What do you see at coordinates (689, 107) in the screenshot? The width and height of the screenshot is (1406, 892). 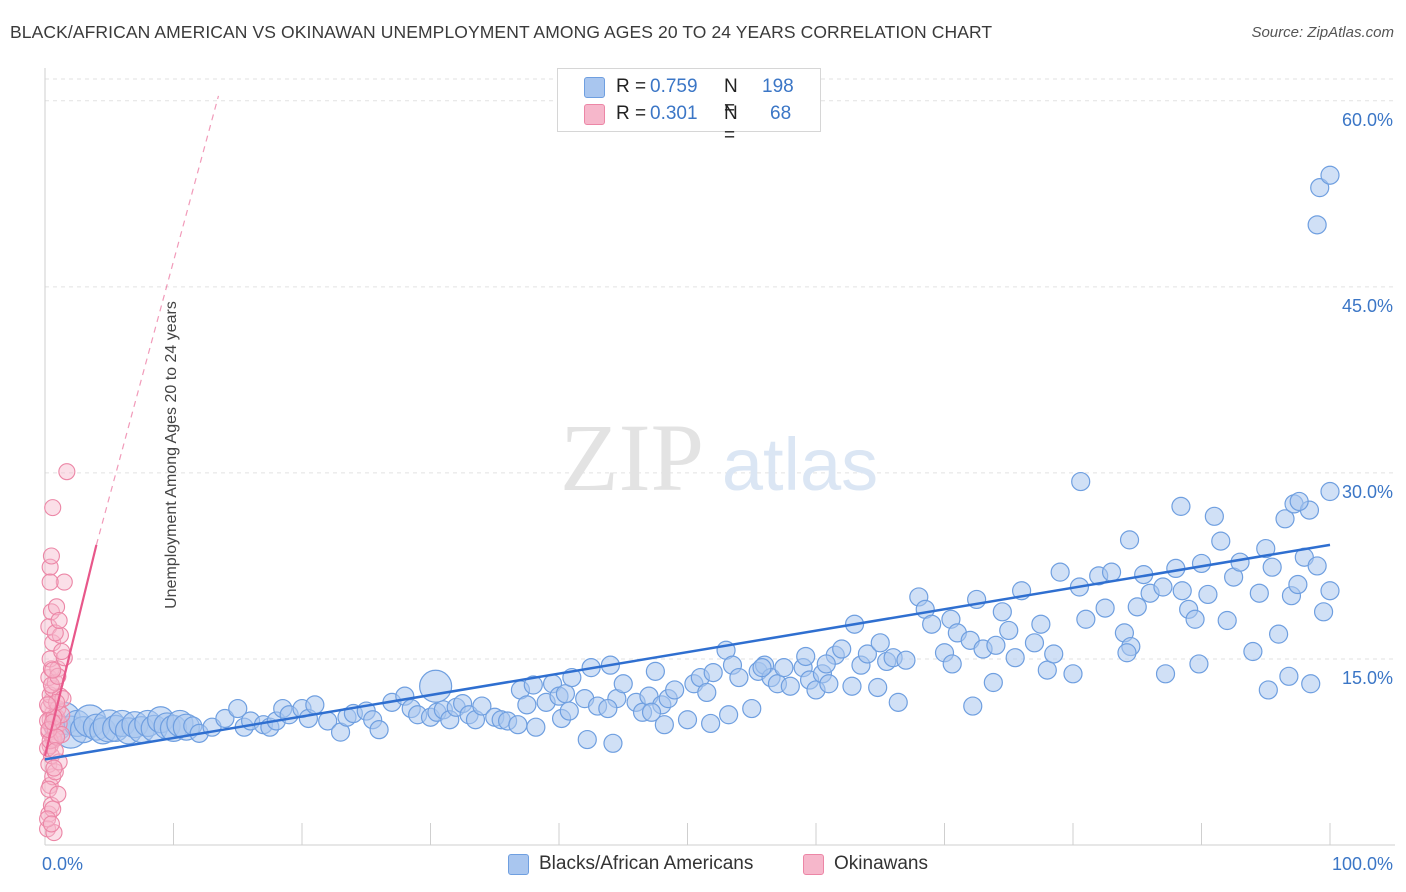 I see `correlation-legend: R = 0.759 N = 198 R = 0.301 N = 68` at bounding box center [689, 107].